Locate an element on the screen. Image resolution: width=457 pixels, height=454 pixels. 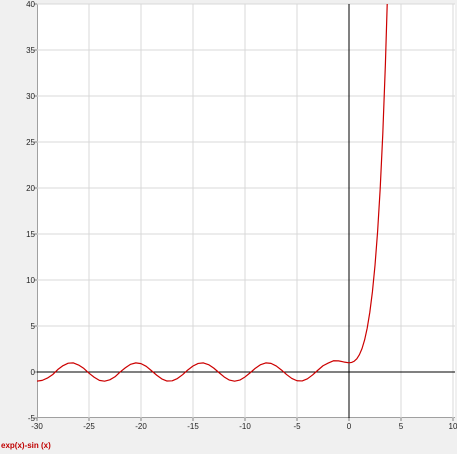
y-tick-label: 10 is located at coordinates (30, 280).